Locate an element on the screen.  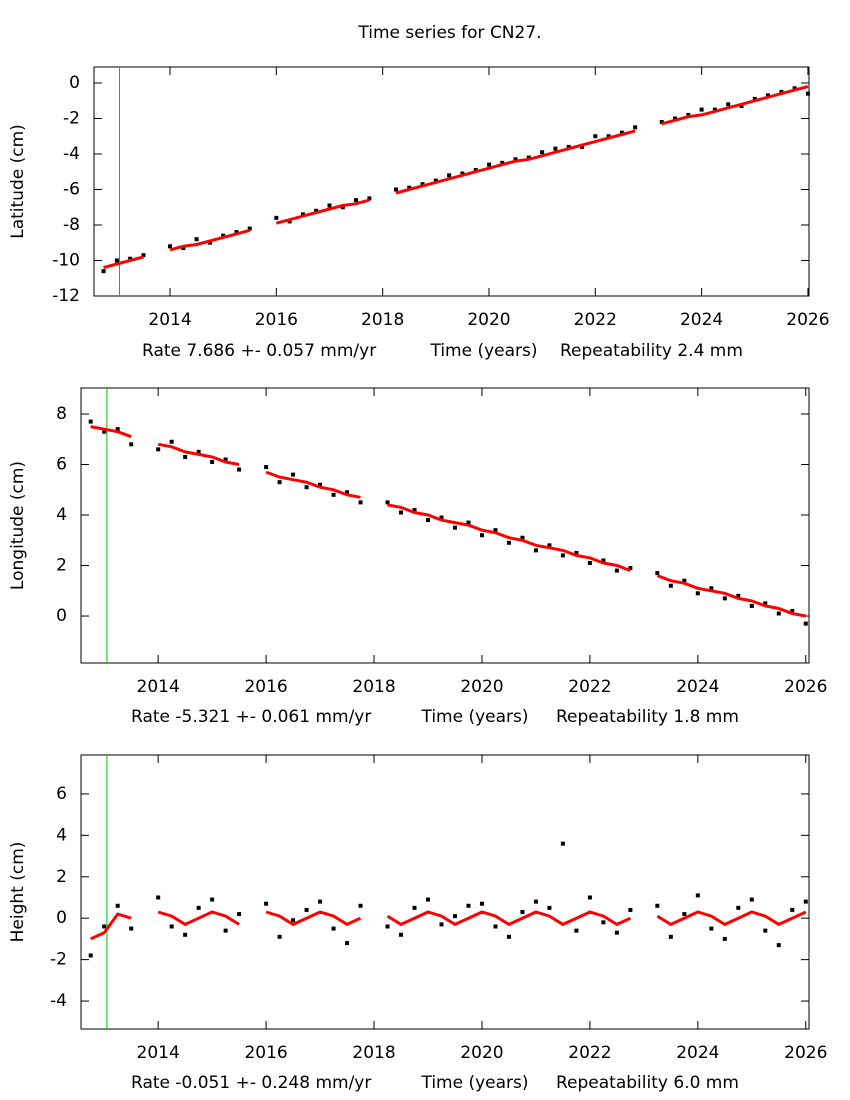
x-tick-label: 2018 is located at coordinates (382, 320).